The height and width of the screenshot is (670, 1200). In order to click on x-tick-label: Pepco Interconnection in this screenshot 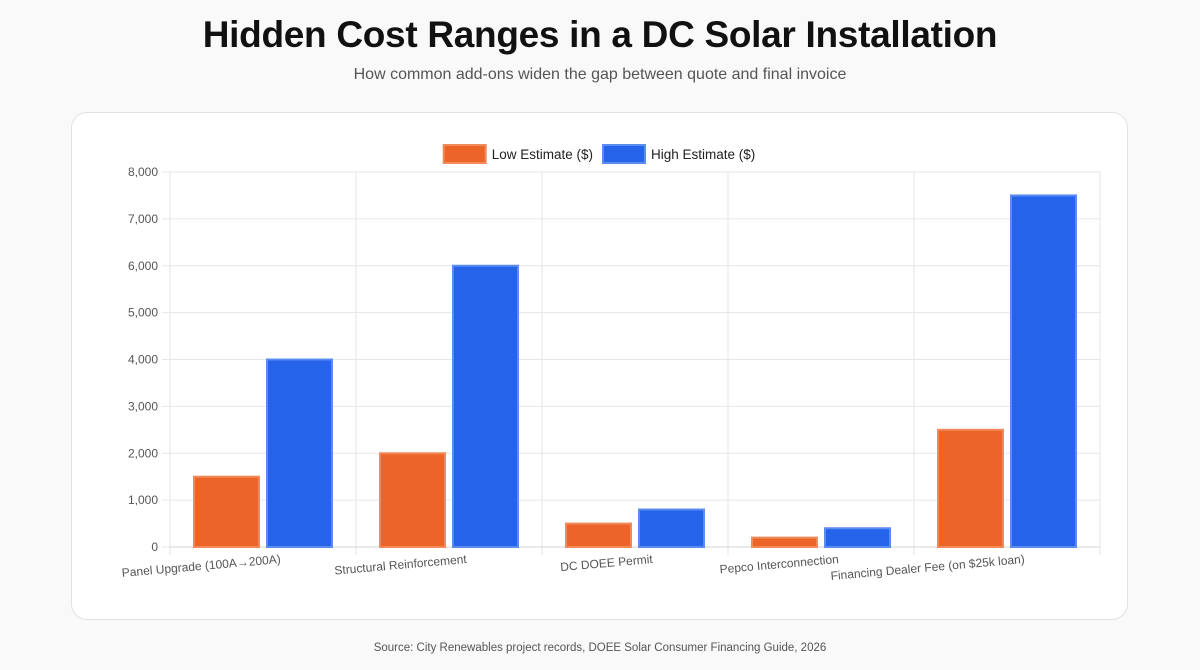, I will do `click(779, 564)`.